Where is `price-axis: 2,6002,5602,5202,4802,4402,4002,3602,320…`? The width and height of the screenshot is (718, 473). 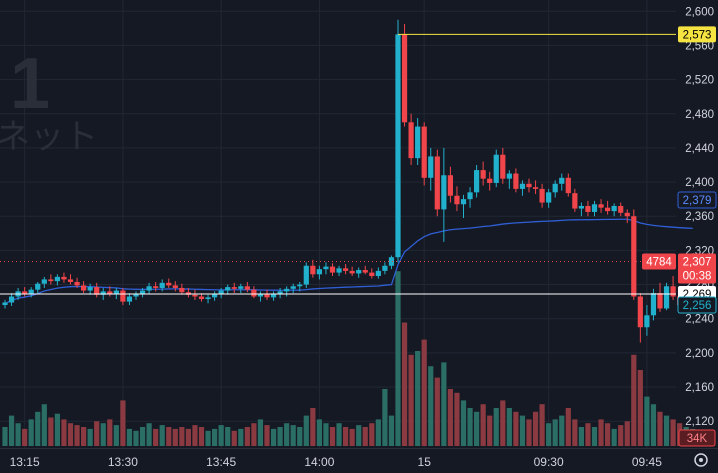
price-axis: 2,6002,5602,5202,4802,4402,4002,3602,320… is located at coordinates (699, 217).